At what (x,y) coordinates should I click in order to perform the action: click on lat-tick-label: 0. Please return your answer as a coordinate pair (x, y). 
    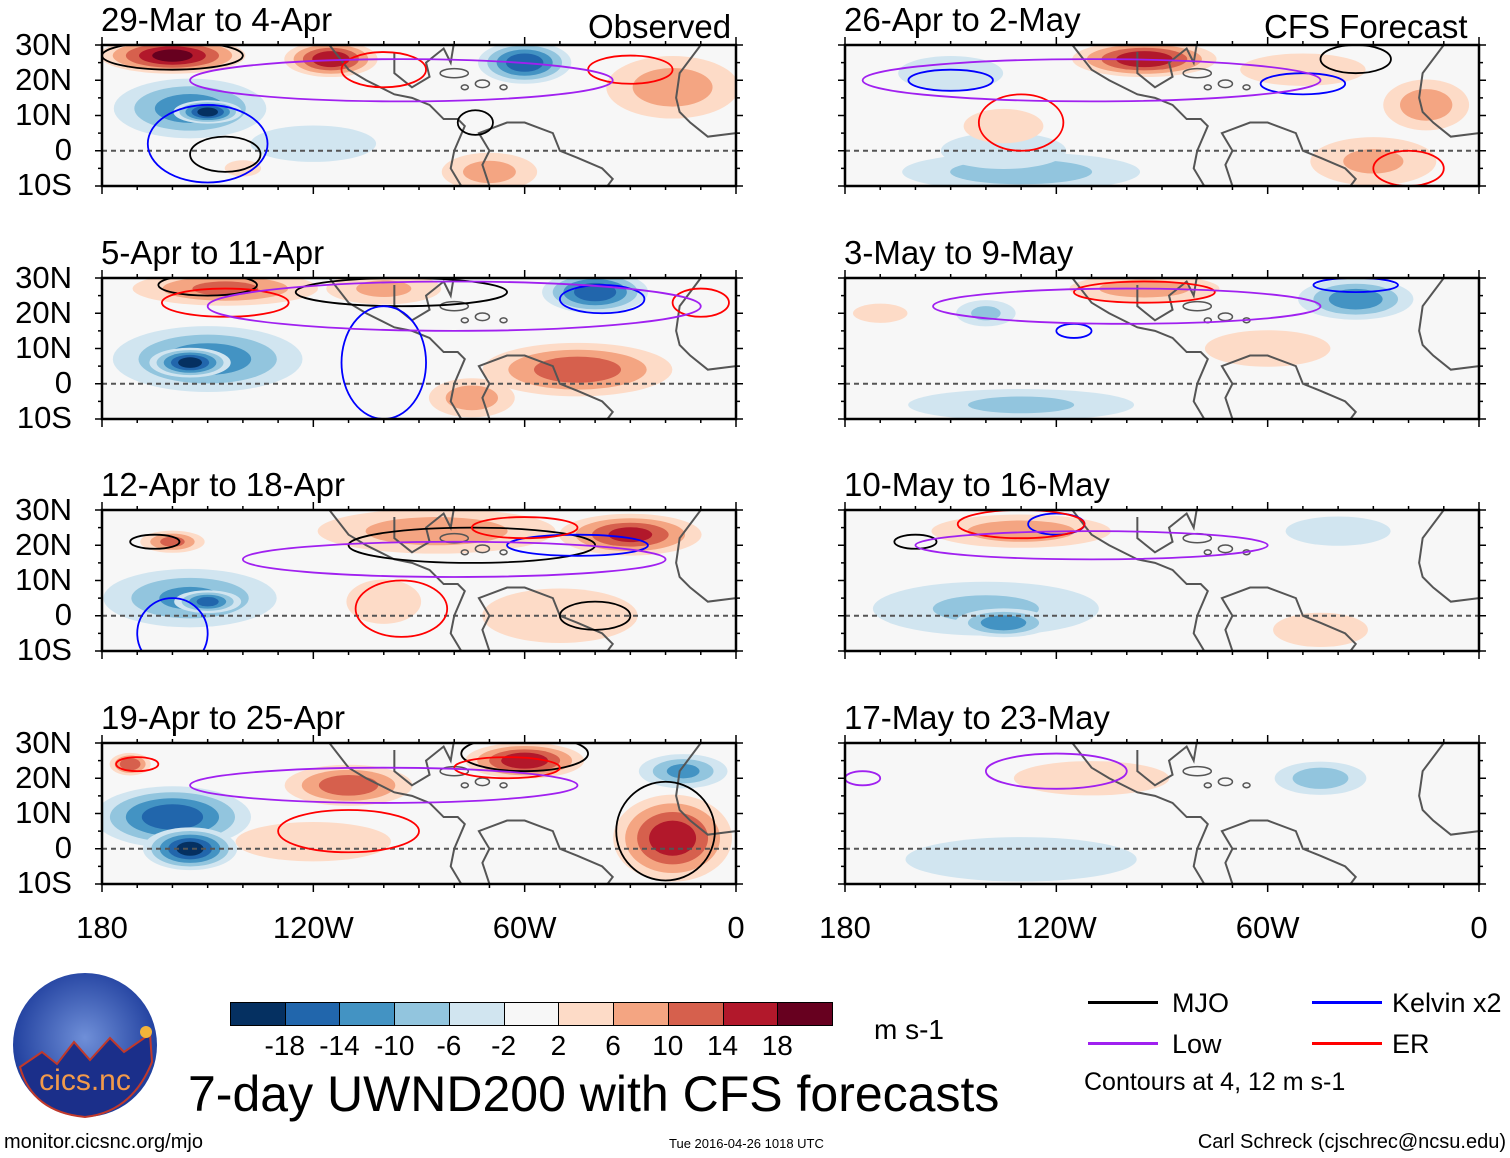
    Looking at the image, I should click on (63, 149).